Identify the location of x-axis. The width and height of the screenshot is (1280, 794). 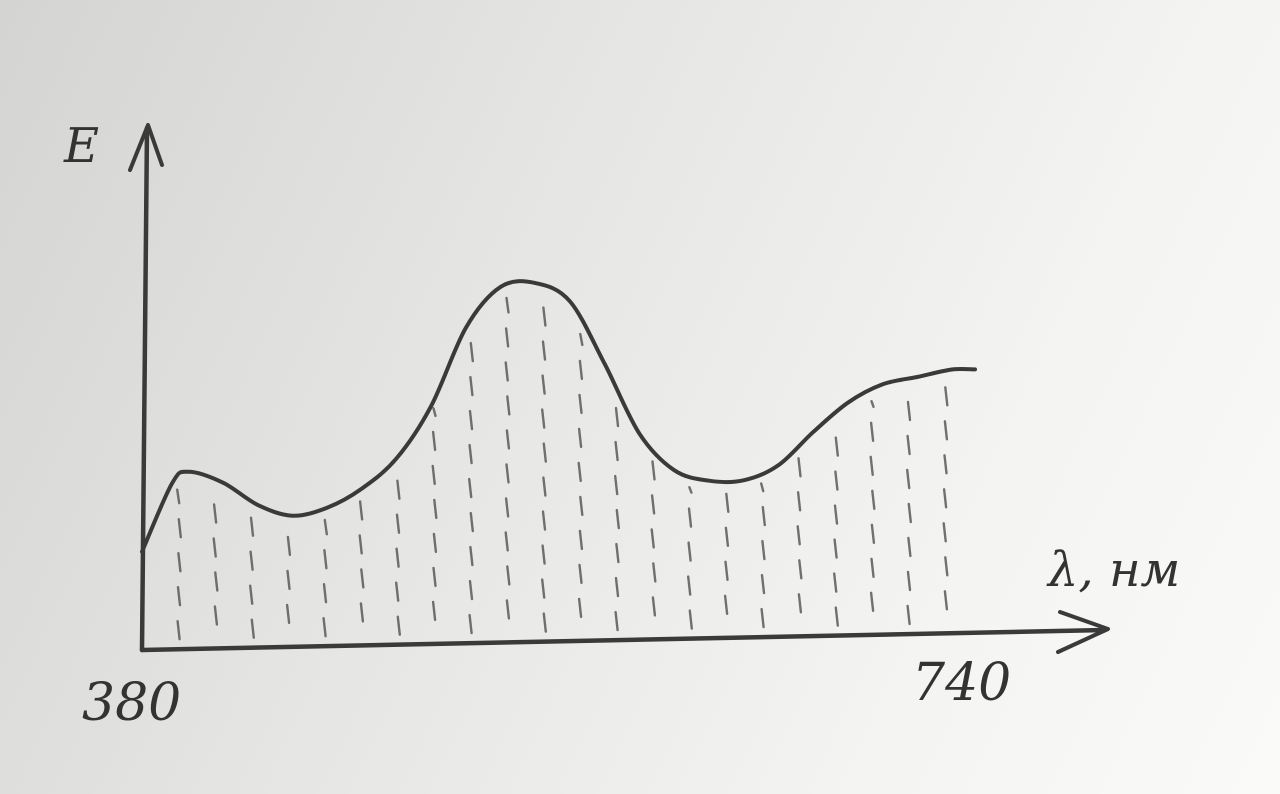
(623, 640).